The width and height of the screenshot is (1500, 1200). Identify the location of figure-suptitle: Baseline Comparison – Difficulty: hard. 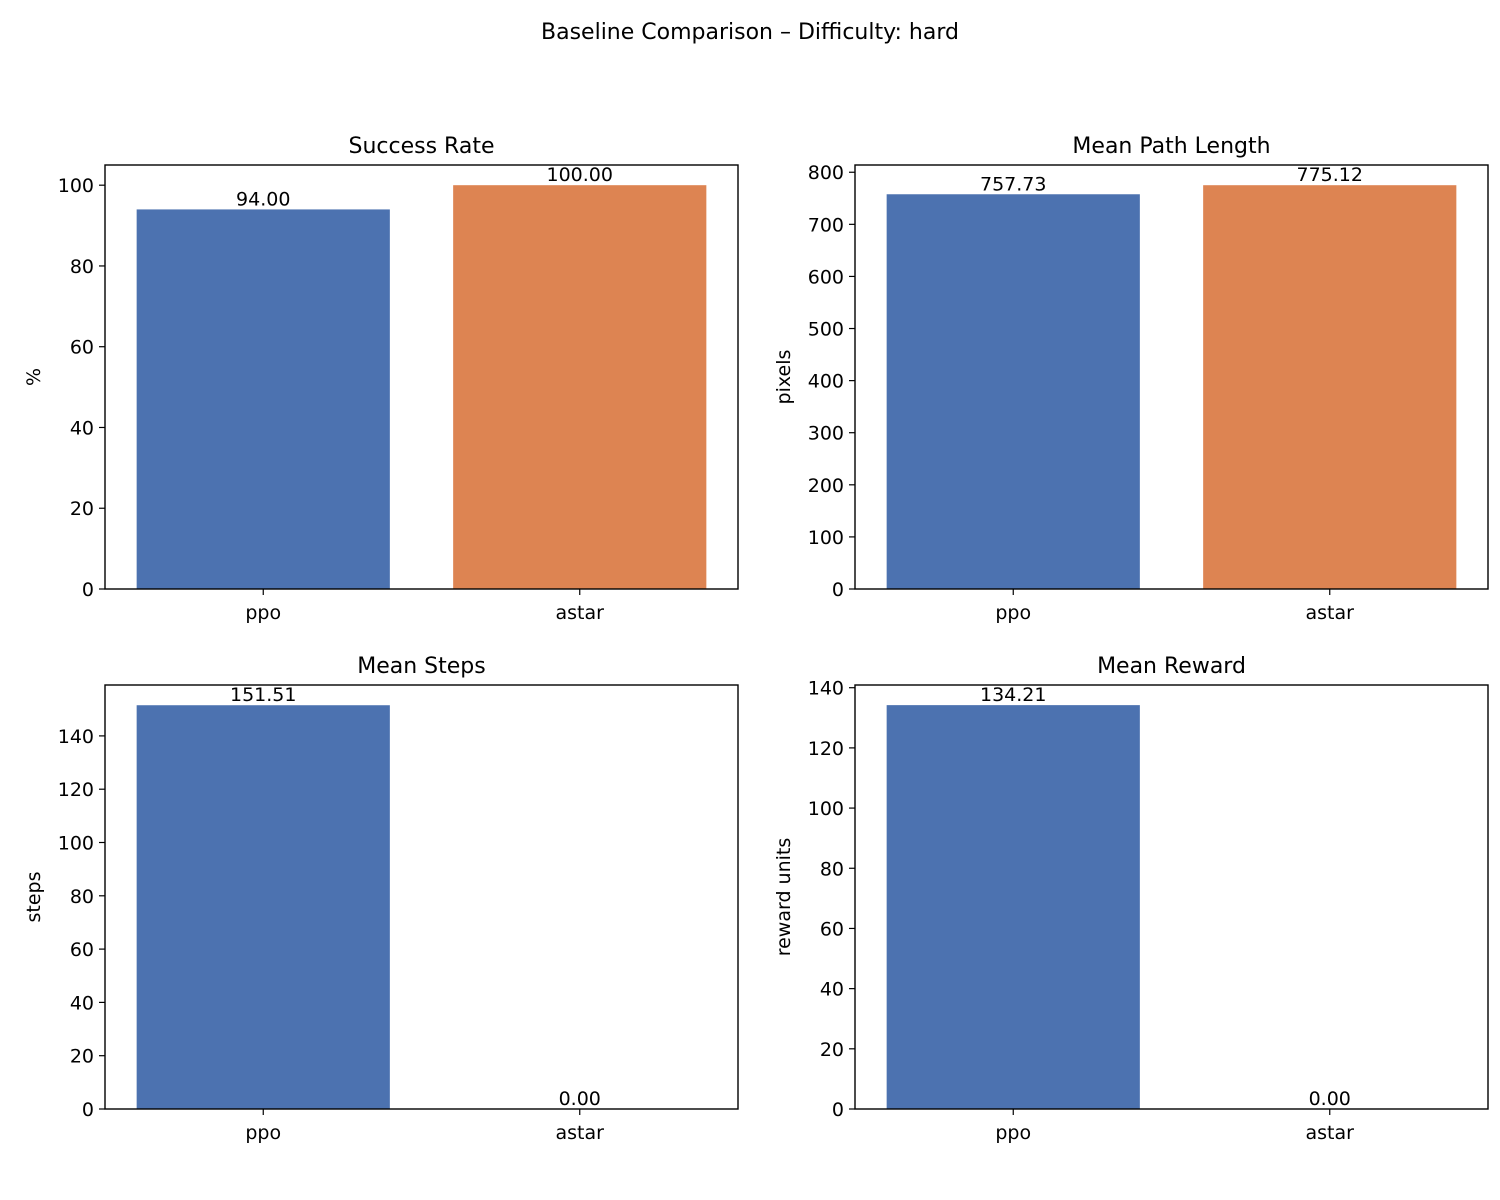
(750, 32).